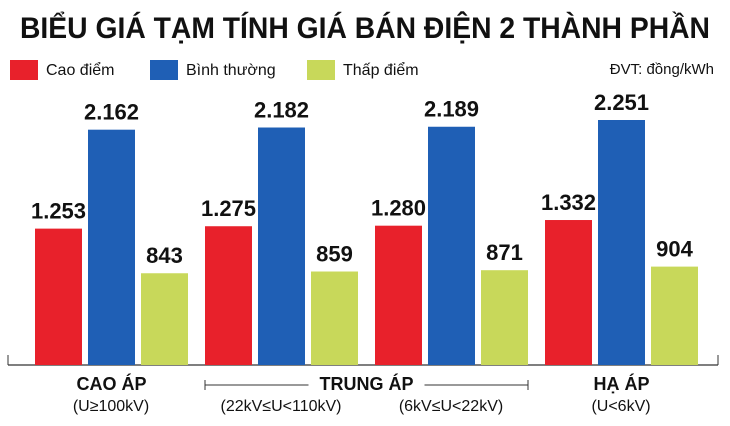 The image size is (730, 426). Describe the element at coordinates (620, 406) in the screenshot. I see `category-label: (U<6kV)` at that location.